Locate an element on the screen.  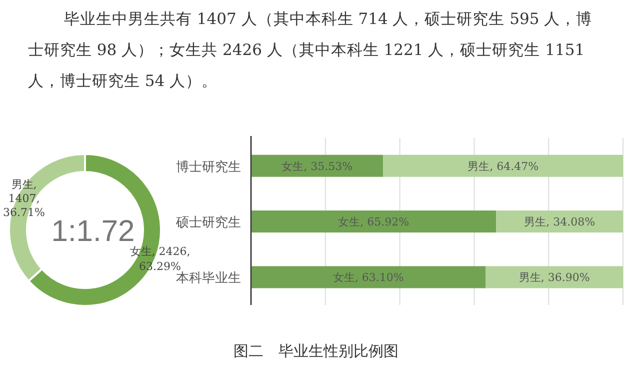
data-label: 男生, 34.08% is located at coordinates (560, 222).